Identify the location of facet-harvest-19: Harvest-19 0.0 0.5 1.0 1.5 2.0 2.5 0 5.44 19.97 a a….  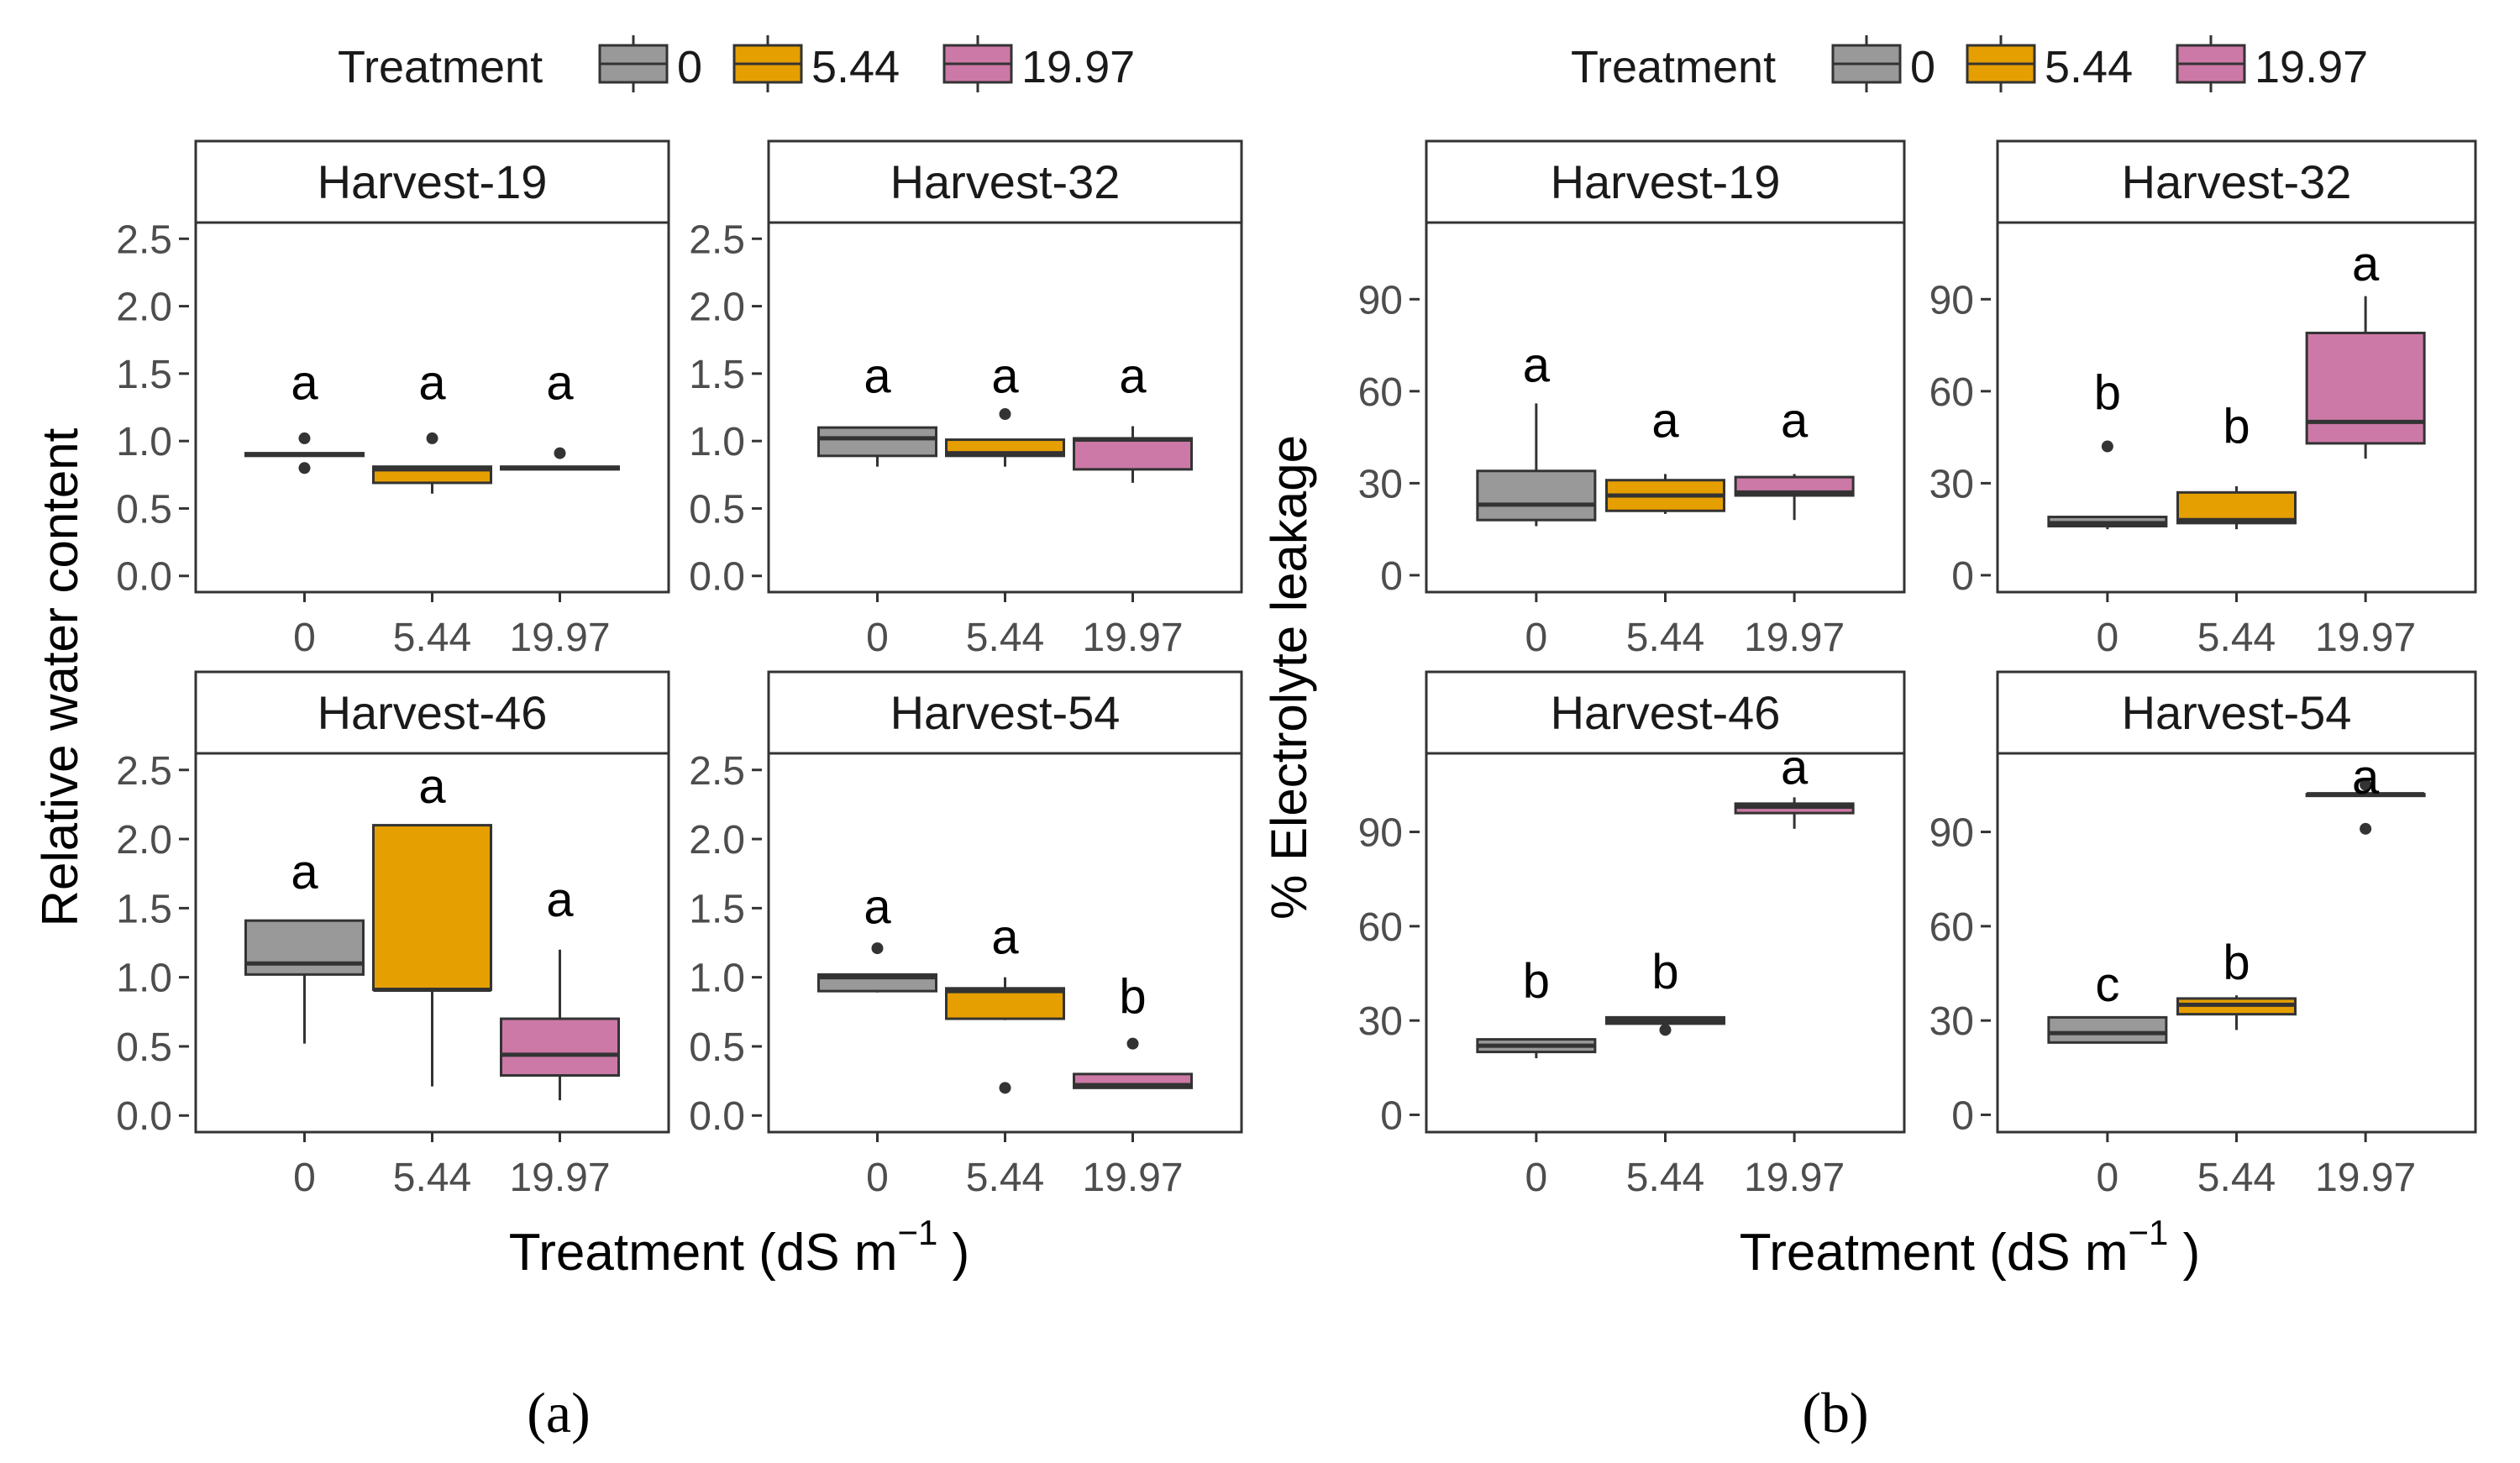
(393, 399).